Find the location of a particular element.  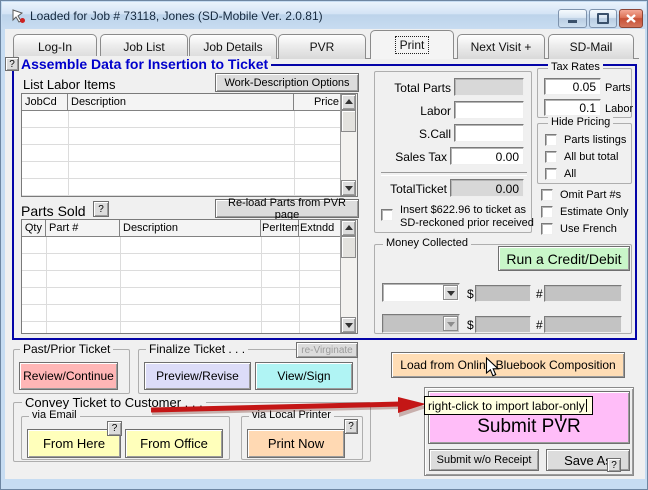

mouse-cursor is located at coordinates (492, 367).